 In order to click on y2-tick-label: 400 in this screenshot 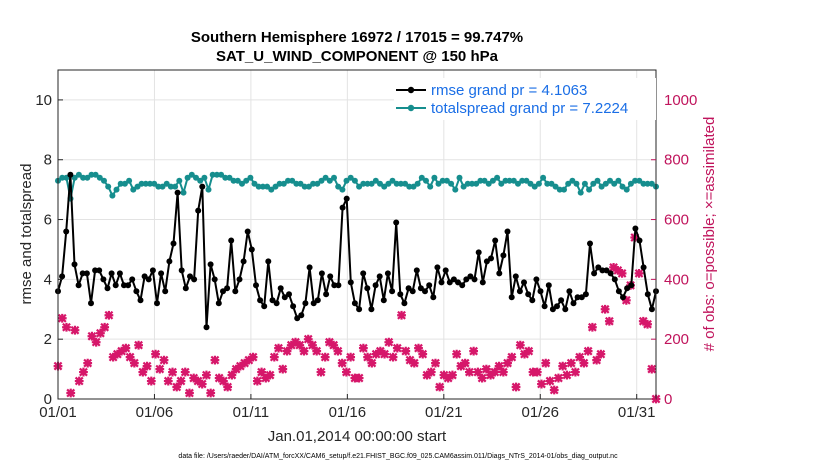, I will do `click(676, 279)`.